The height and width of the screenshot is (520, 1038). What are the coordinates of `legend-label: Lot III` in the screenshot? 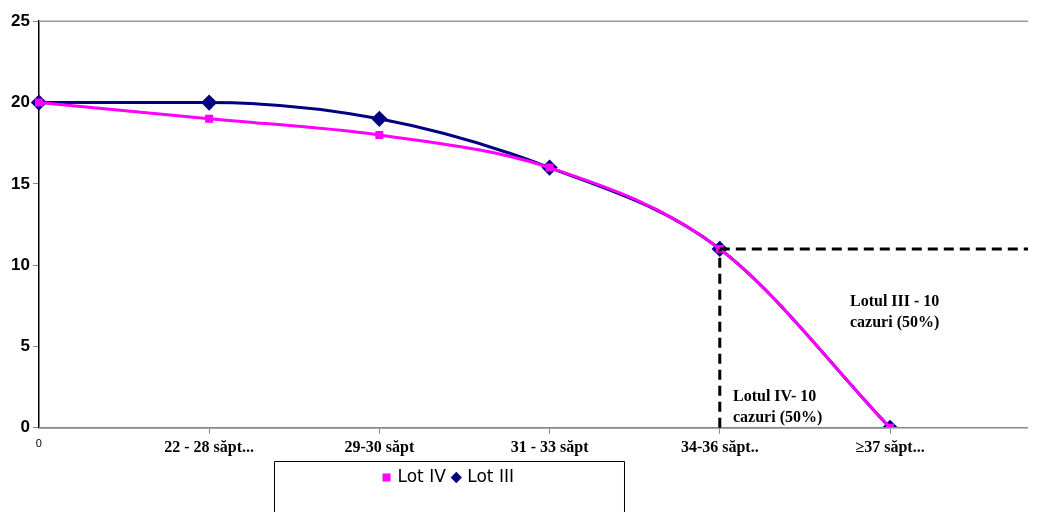 It's located at (490, 475).